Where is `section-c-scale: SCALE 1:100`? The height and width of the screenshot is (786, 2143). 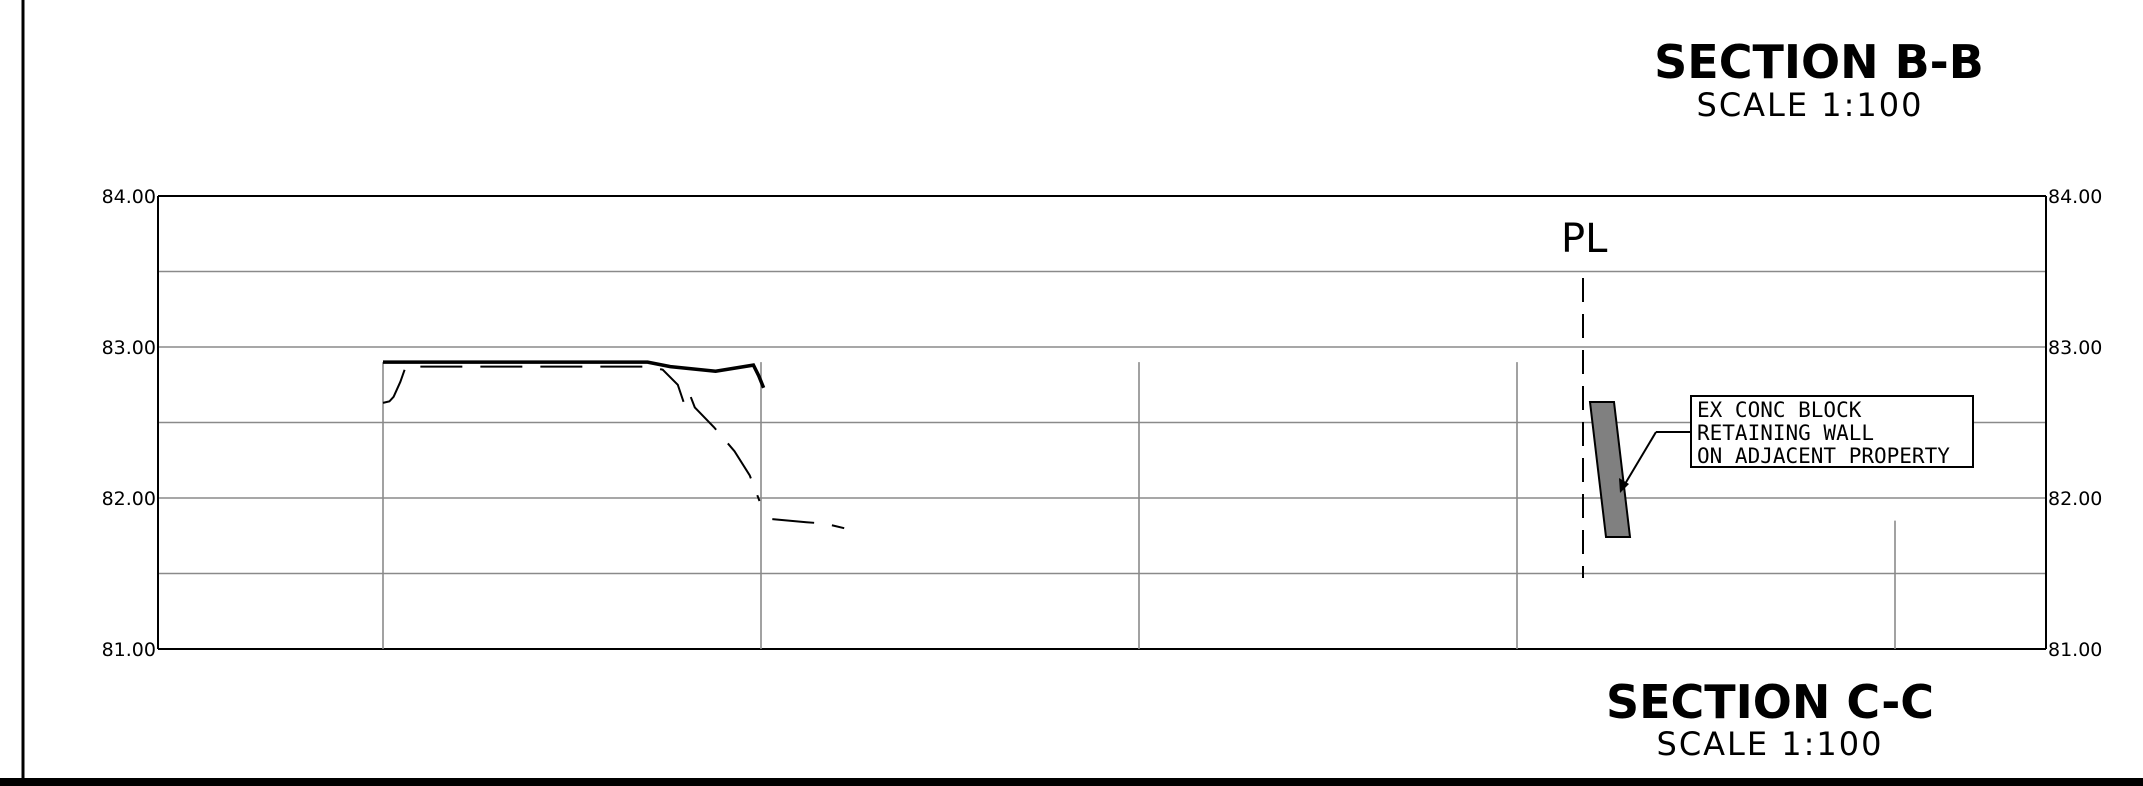 section-c-scale: SCALE 1:100 is located at coordinates (1770, 744).